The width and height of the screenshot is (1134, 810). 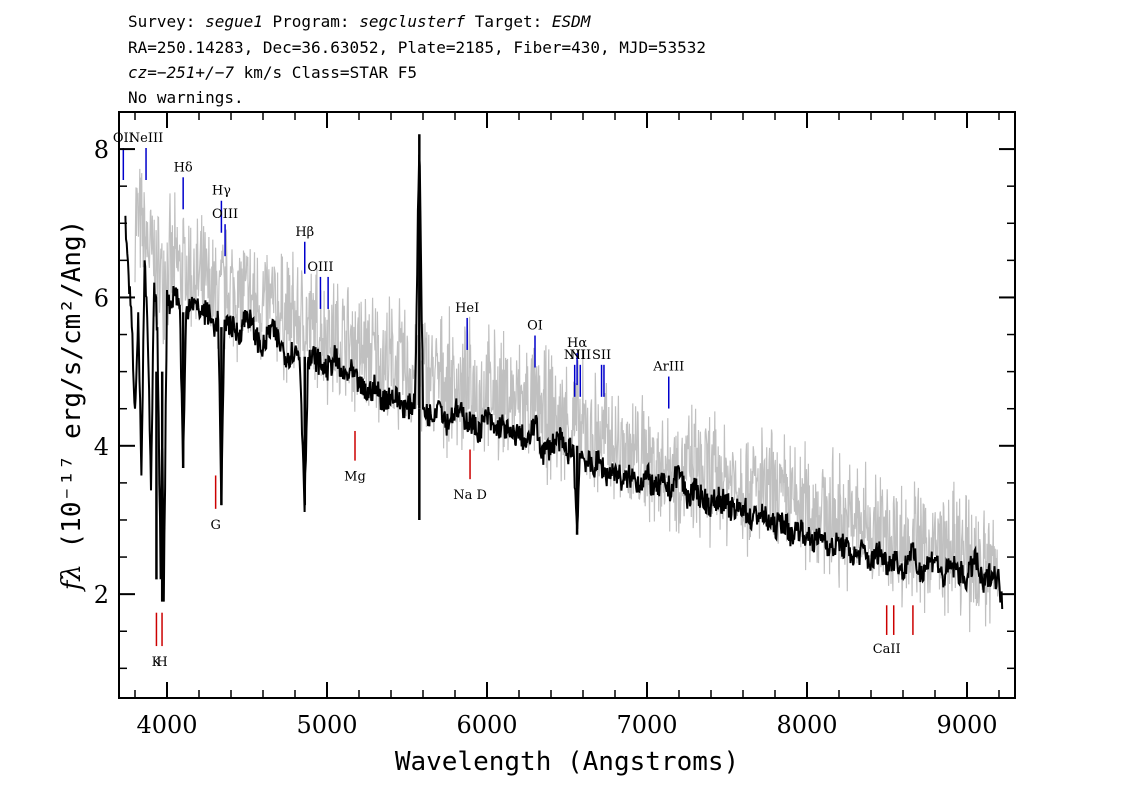 What do you see at coordinates (272, 72) in the screenshot?
I see `header-line-3: cz=−251+/−7 km/s Class=STAR F5` at bounding box center [272, 72].